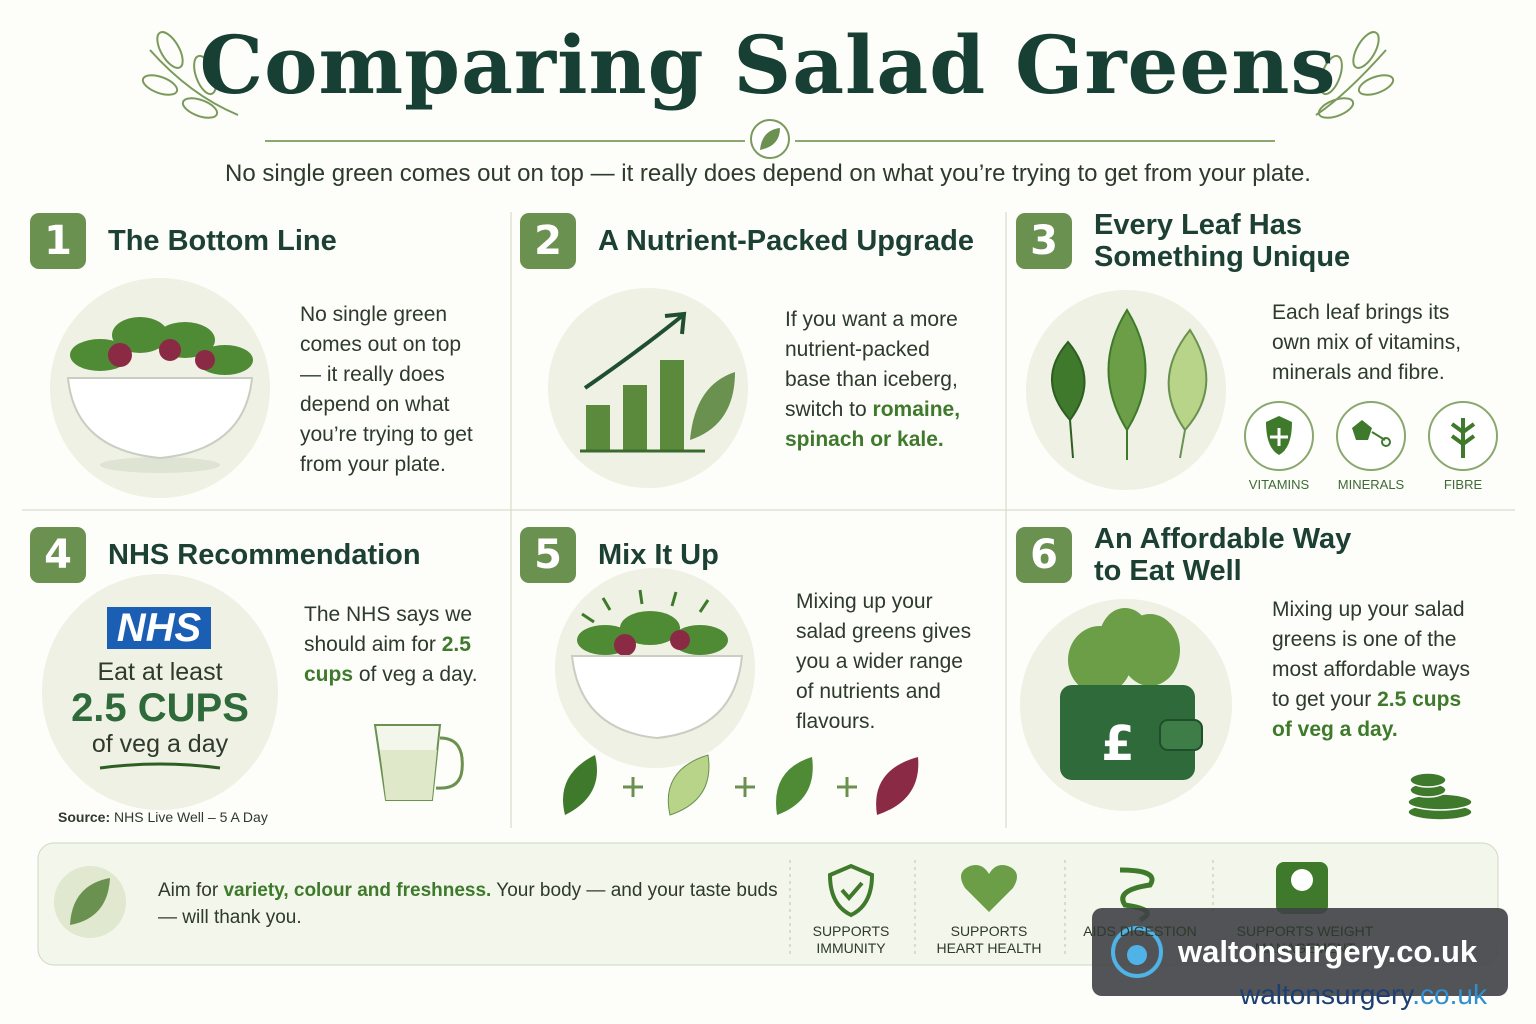  What do you see at coordinates (1305, 939) in the screenshot?
I see `benefit: SUPPORTS WEIGHT MANAGEMENT` at bounding box center [1305, 939].